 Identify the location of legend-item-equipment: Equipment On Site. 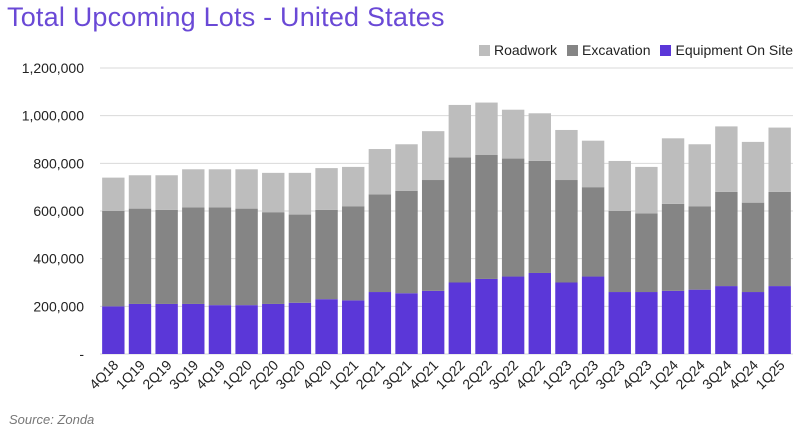
(726, 50).